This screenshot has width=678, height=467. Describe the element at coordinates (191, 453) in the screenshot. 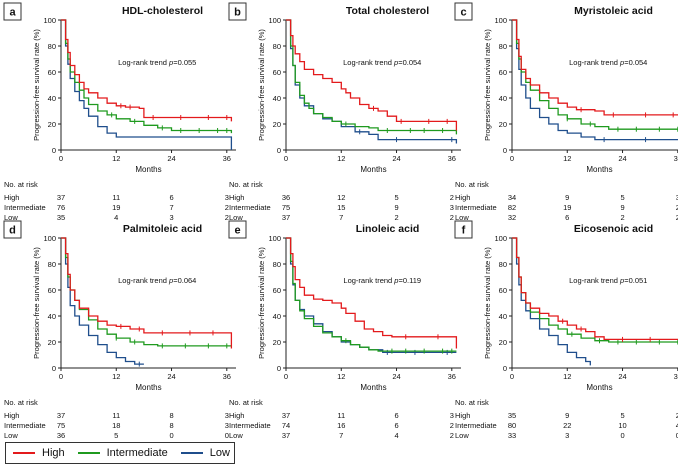

I see `legend-swatch-low` at that location.